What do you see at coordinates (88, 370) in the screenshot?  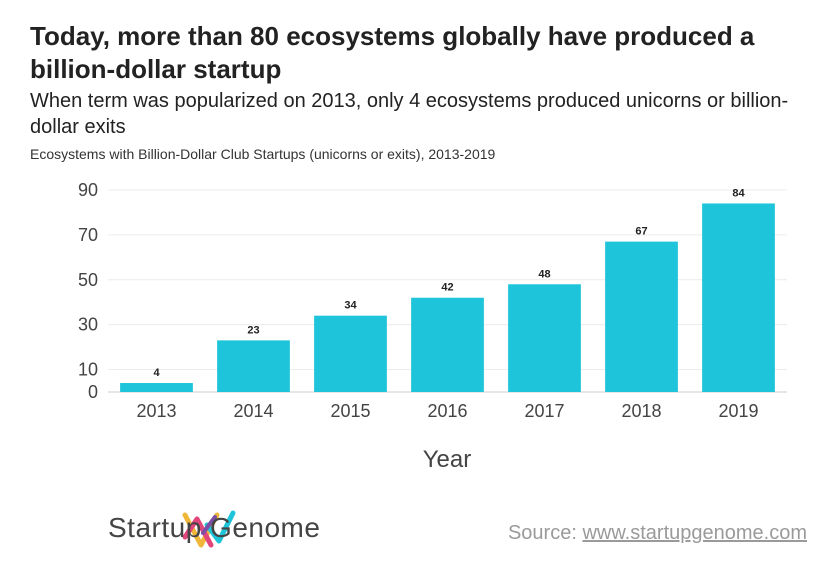 I see `y-tick-label: 10` at bounding box center [88, 370].